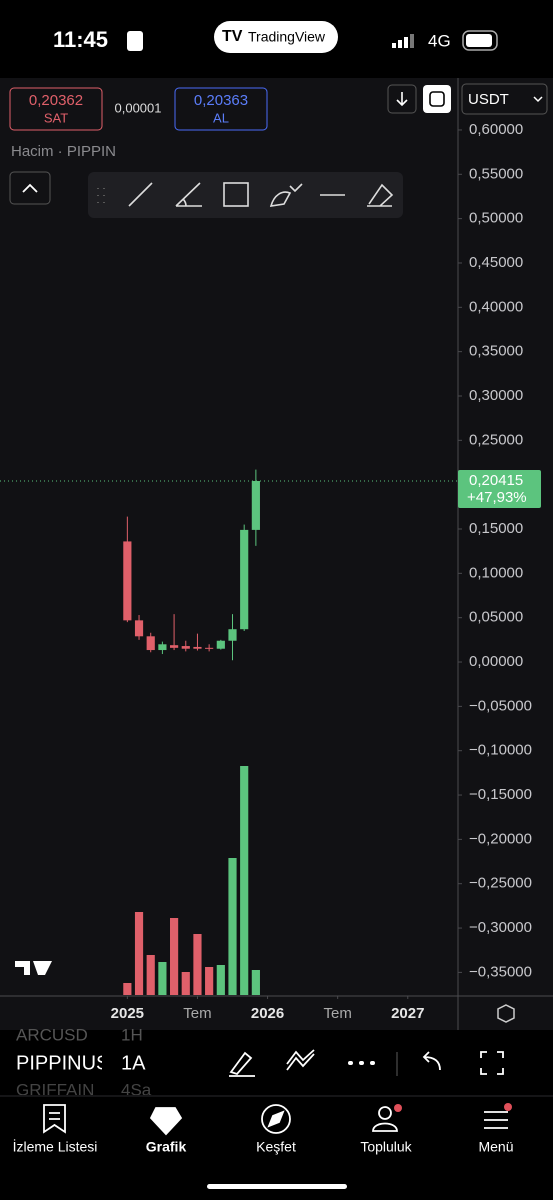 The image size is (553, 1200). What do you see at coordinates (403, 41) in the screenshot?
I see `signal` at bounding box center [403, 41].